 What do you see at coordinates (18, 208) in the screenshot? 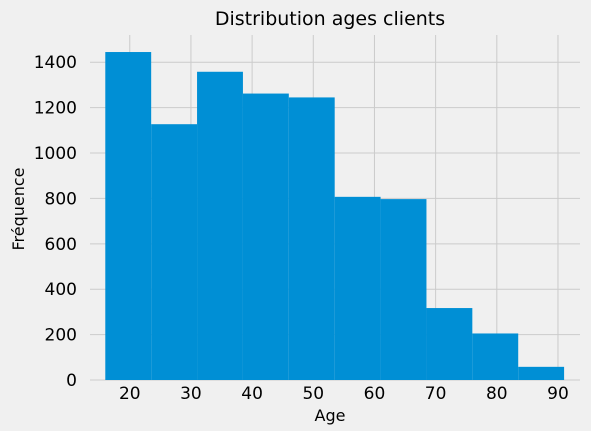
I see `y-axis-label: Fréquence` at bounding box center [18, 208].